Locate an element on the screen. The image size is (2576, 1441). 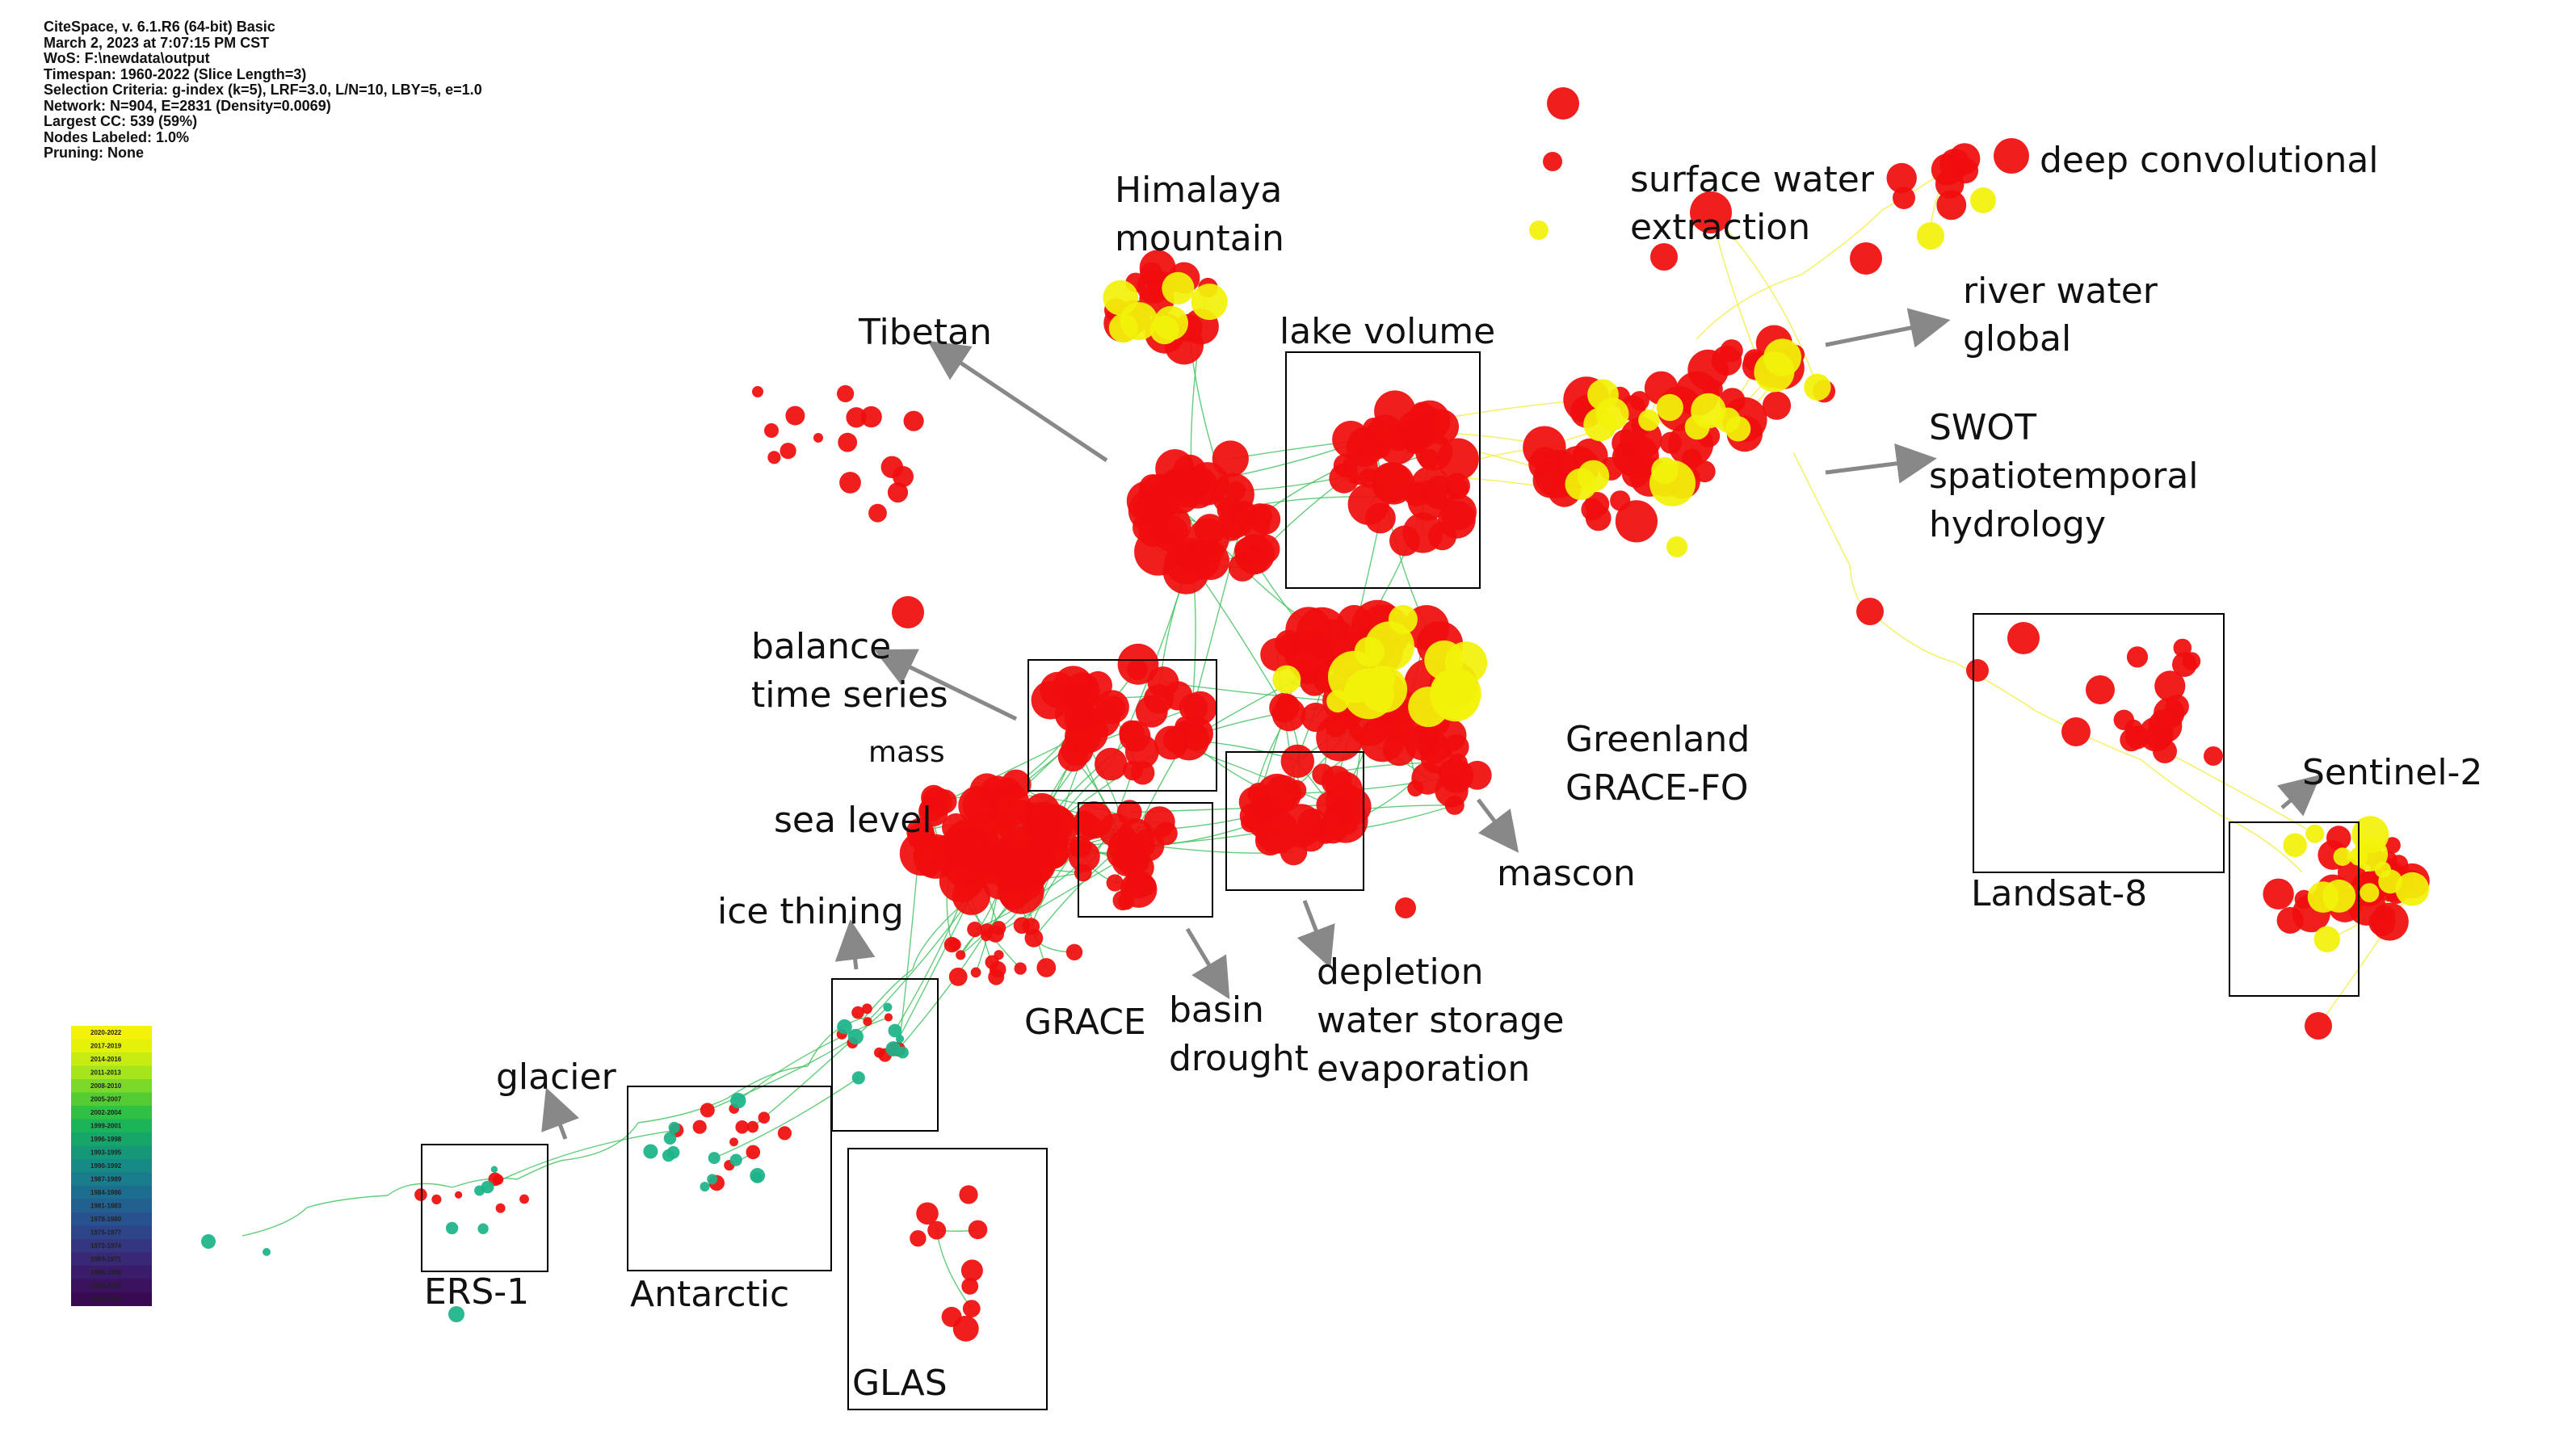
label-river-water: river water is located at coordinates (2060, 292).